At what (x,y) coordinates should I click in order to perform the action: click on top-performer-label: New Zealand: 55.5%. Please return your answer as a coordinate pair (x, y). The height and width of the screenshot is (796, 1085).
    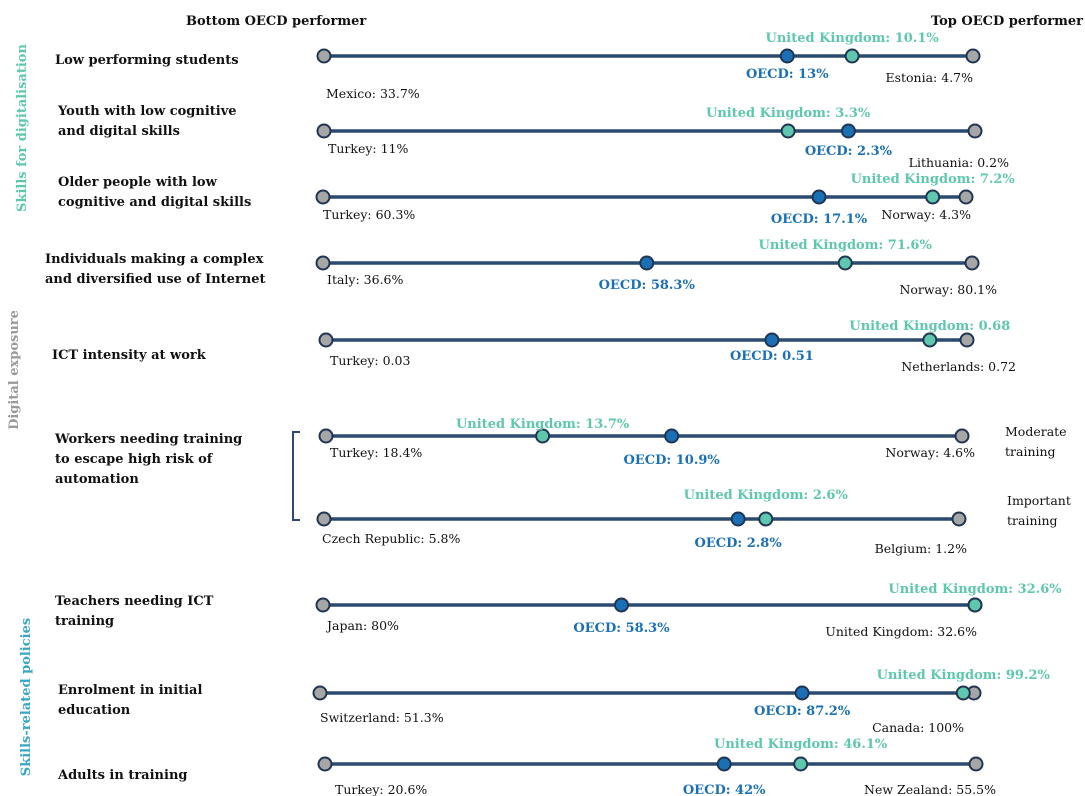
    Looking at the image, I should click on (930, 789).